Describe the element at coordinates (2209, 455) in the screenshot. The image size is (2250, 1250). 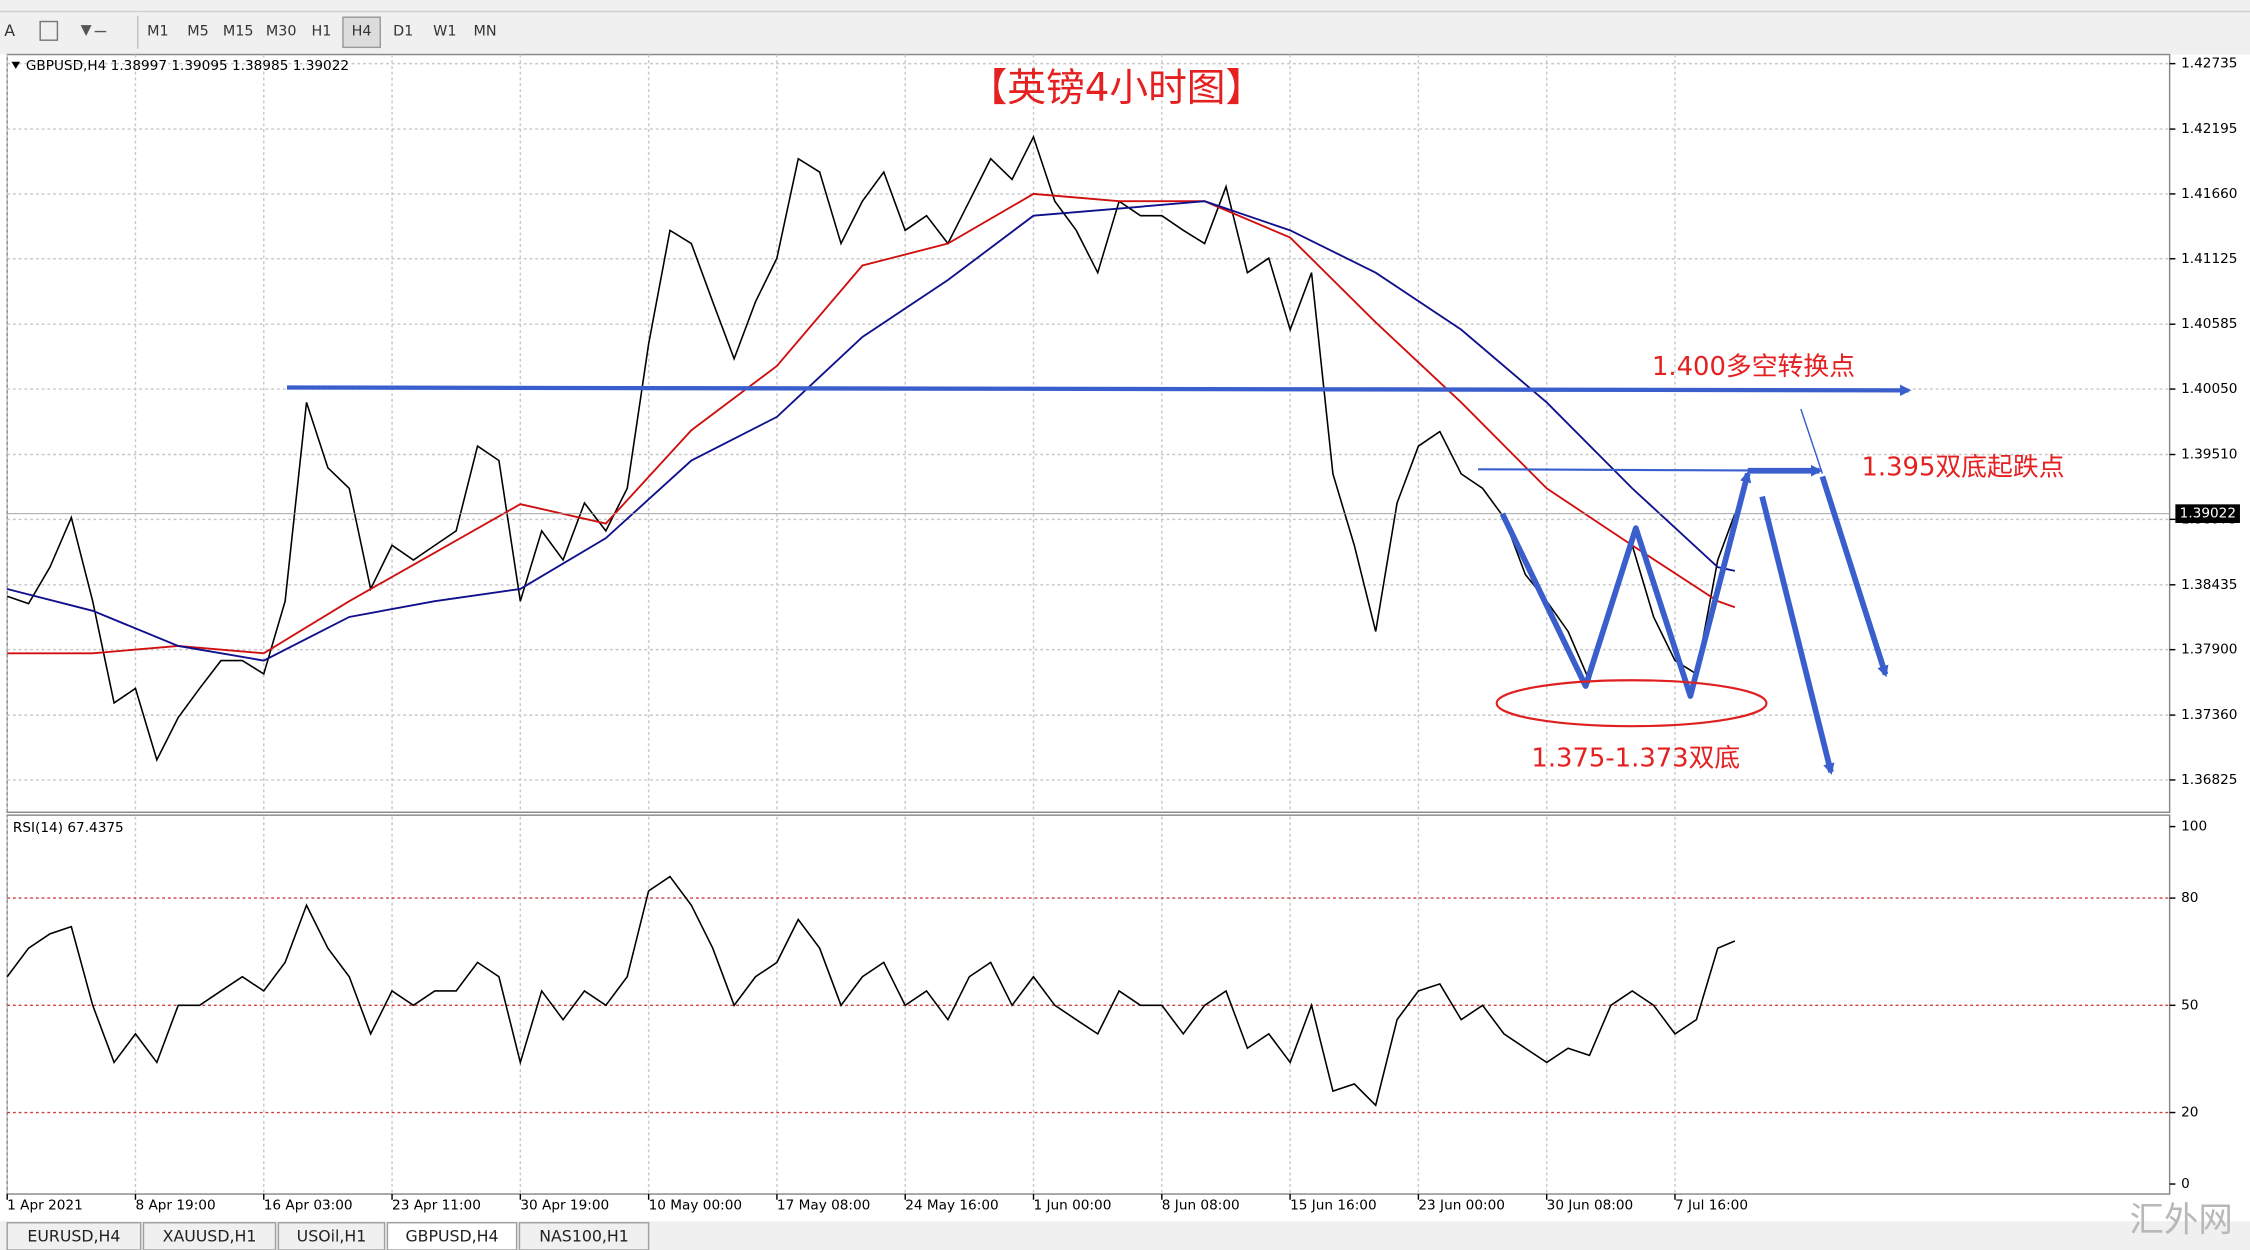
I see `y-tick-label: 1.39510` at that location.